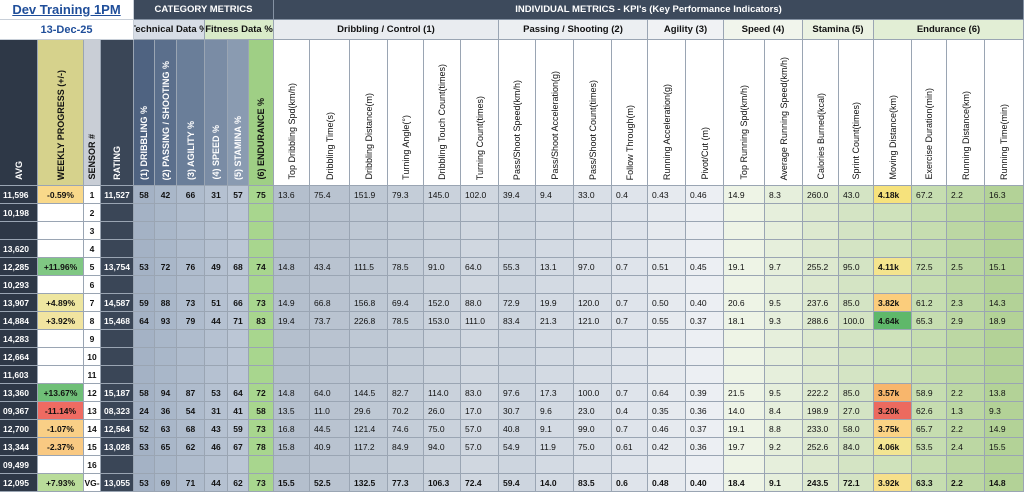 The width and height of the screenshot is (1024, 492). Describe the element at coordinates (261, 303) in the screenshot. I see `category-cell: 73` at that location.